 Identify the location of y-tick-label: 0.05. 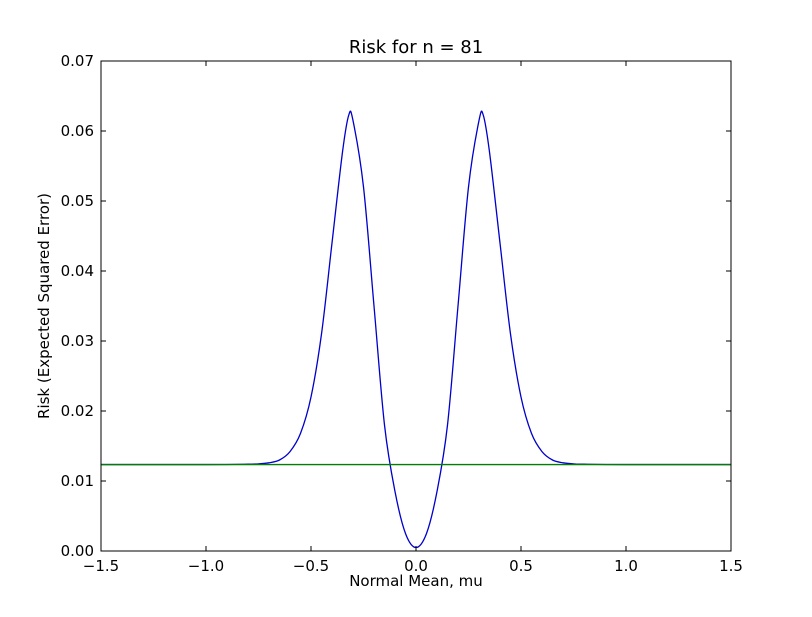
(77, 201).